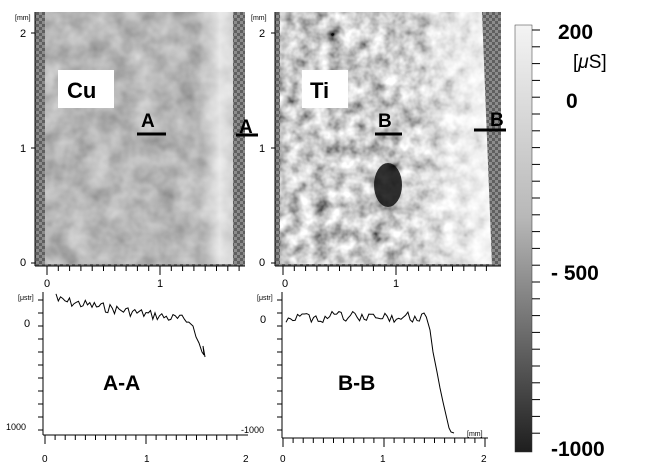 The width and height of the screenshot is (646, 463). Describe the element at coordinates (16, 427) in the screenshot. I see `profile-a-y-tick-label: 1000` at that location.